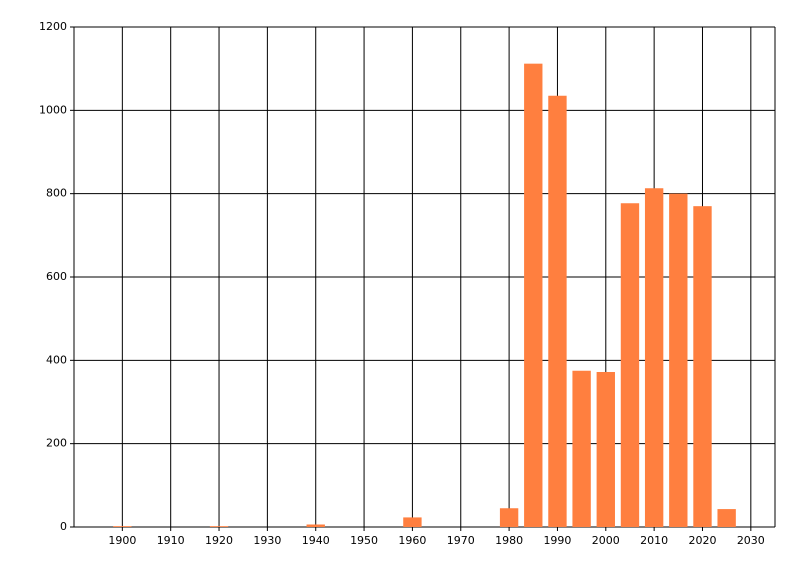  I want to click on x-tick-label: 1910, so click(171, 540).